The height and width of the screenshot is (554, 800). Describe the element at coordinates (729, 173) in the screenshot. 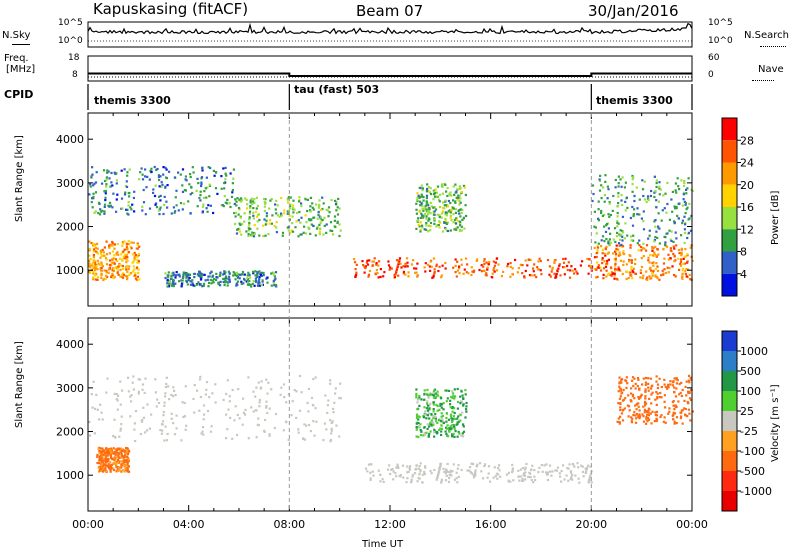

I see `power-colorbar-swatch` at that location.